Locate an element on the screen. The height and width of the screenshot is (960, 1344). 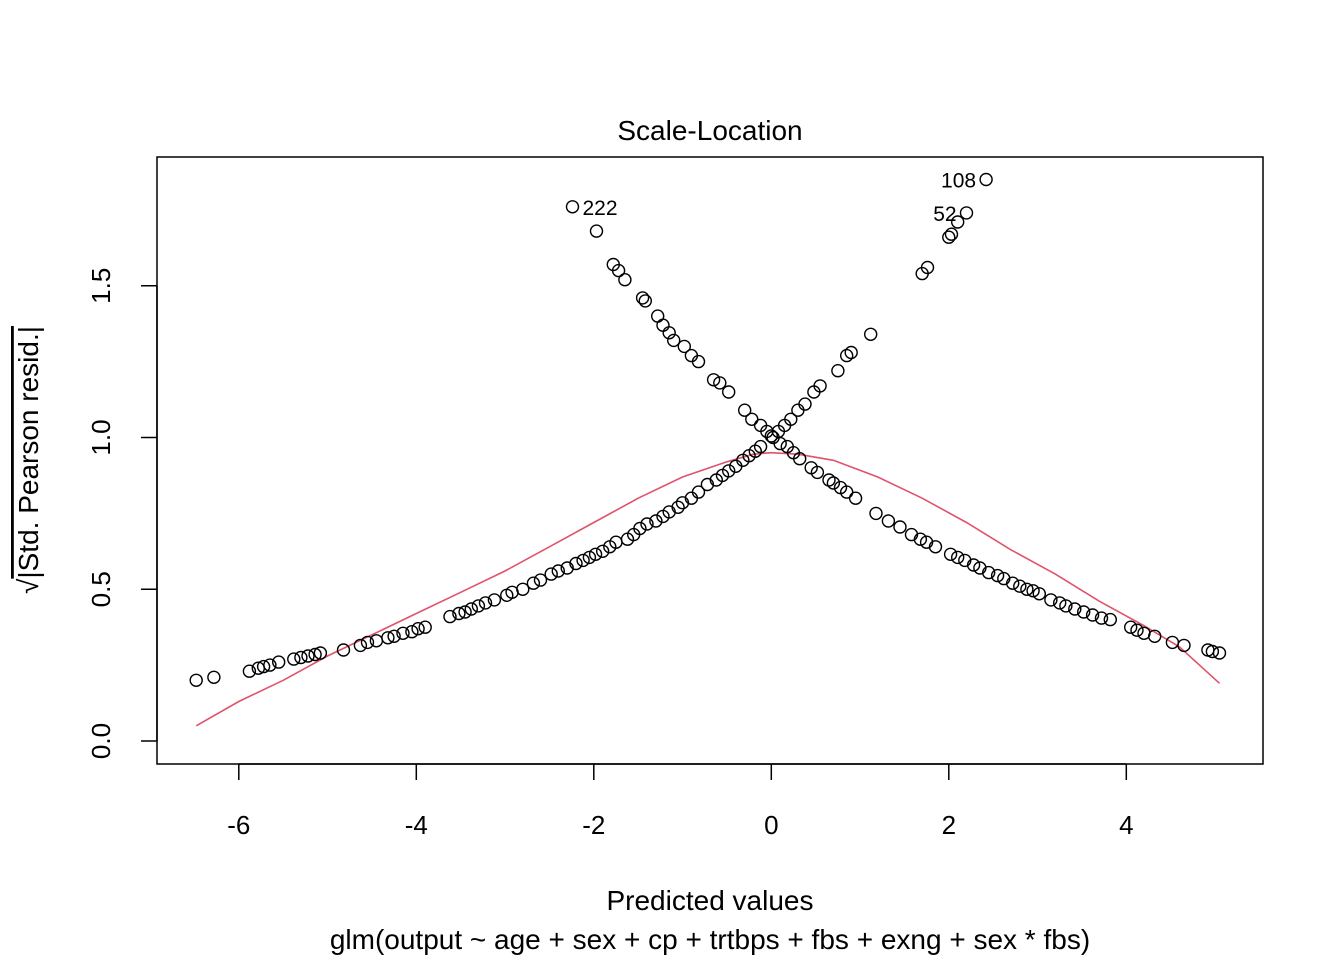
x-tick-label: -4 is located at coordinates (416, 825).